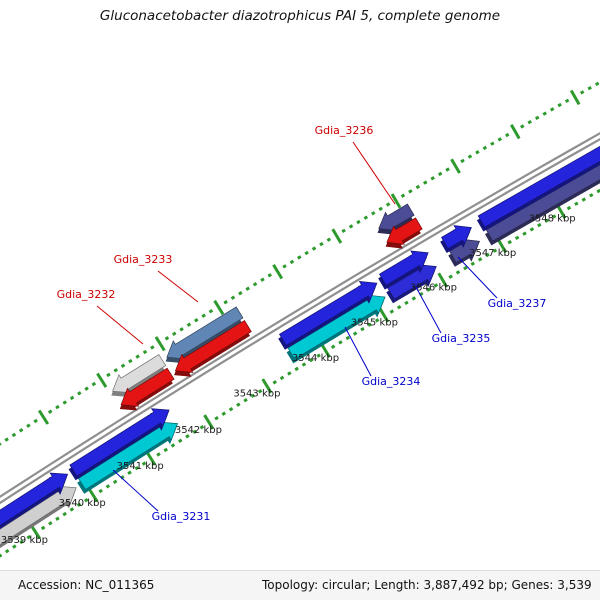 The height and width of the screenshot is (600, 600). What do you see at coordinates (38, 516) in the screenshot?
I see `gene-left-unlabeled` at bounding box center [38, 516].